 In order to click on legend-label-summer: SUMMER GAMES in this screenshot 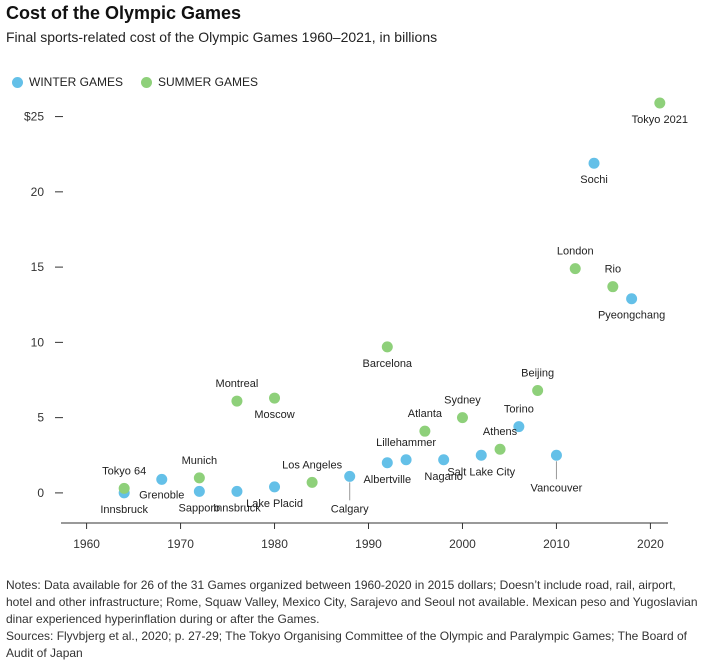, I will do `click(208, 82)`.